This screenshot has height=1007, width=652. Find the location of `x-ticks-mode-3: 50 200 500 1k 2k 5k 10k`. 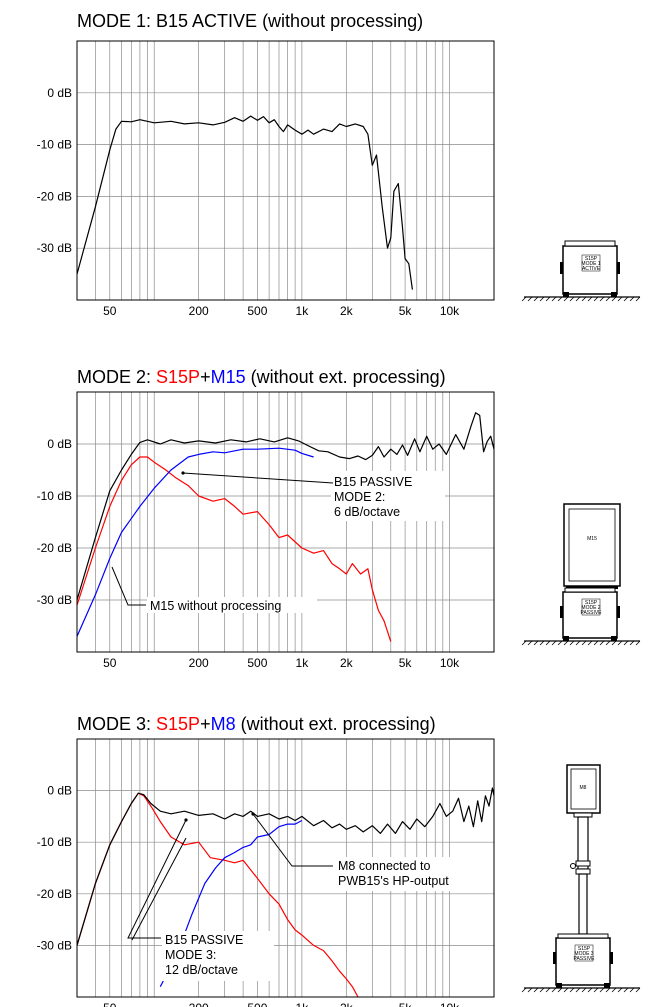

x-ticks-mode-3: 50 200 500 1k 2k 5k 10k is located at coordinates (281, 1004).